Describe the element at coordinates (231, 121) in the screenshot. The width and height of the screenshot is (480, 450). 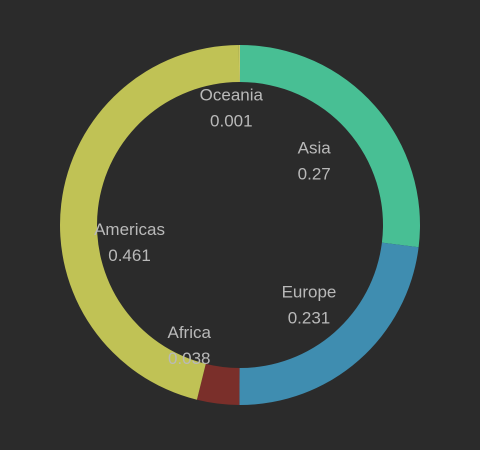
I see `slice-value-oceania: 0.001` at that location.